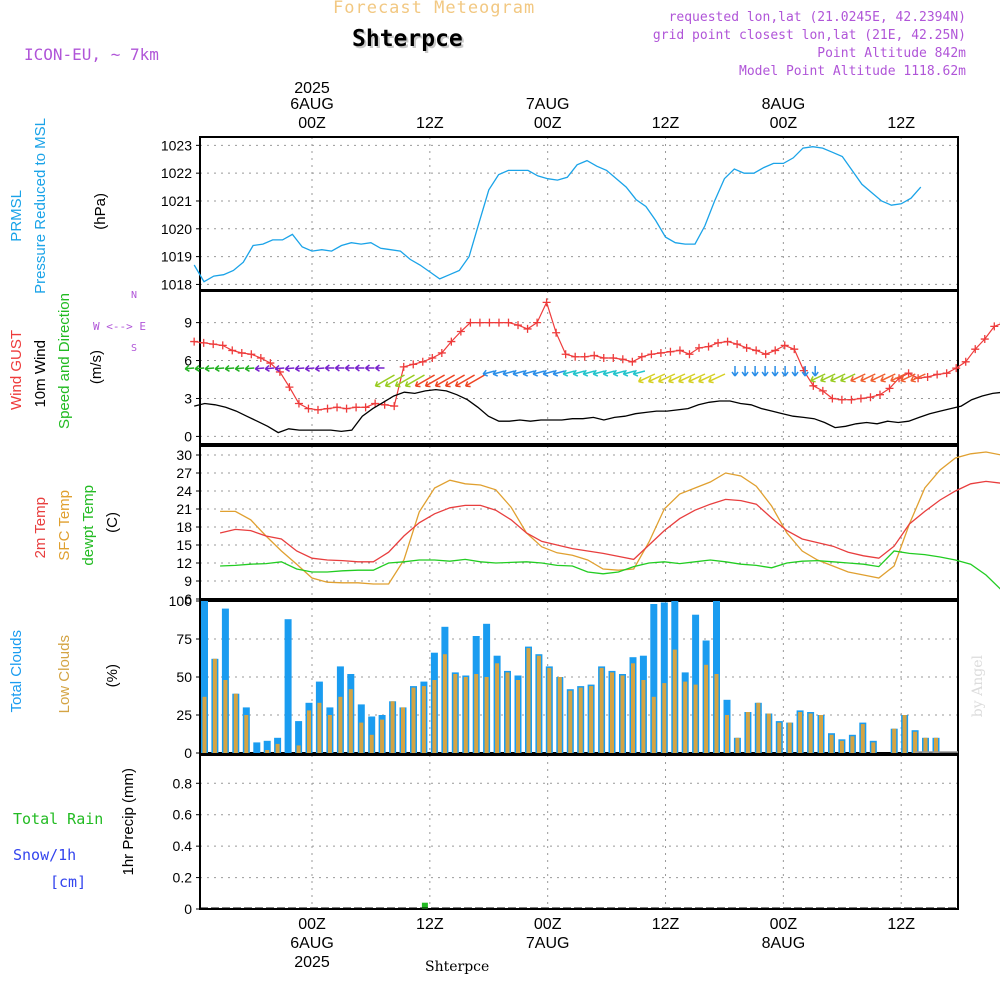 This screenshot has height=1000, width=1000. Describe the element at coordinates (891, 53) in the screenshot. I see `point-altitude: Point Altitude 842m` at that location.